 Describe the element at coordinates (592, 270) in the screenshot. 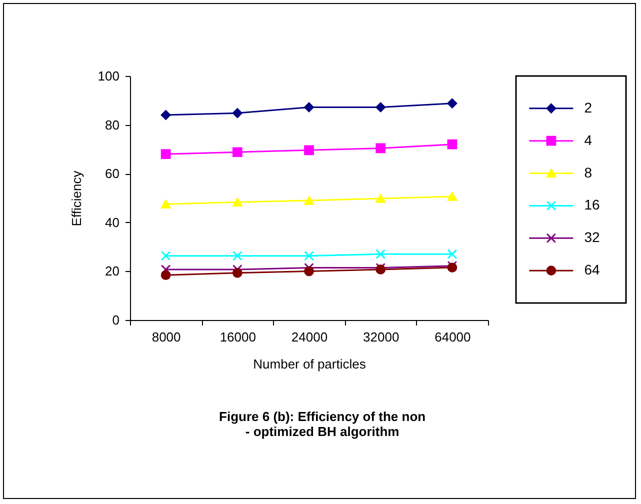

I see `legend-label: 64` at that location.